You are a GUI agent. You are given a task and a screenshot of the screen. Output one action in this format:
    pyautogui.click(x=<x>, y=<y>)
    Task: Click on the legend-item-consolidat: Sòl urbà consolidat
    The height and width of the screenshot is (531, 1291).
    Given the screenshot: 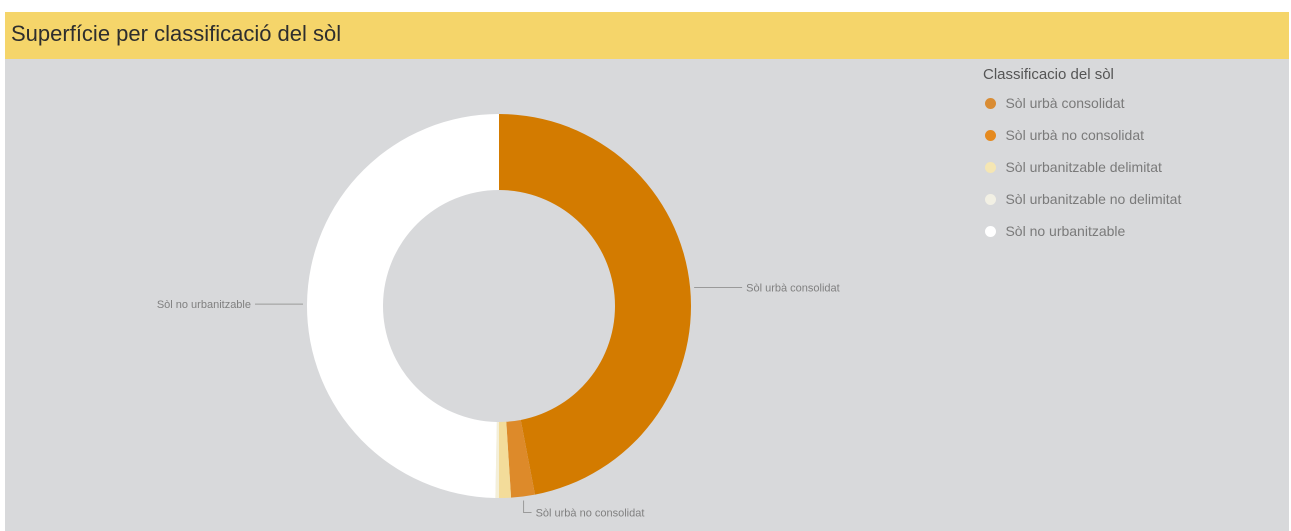 What is the action you would take?
    pyautogui.click(x=1133, y=103)
    